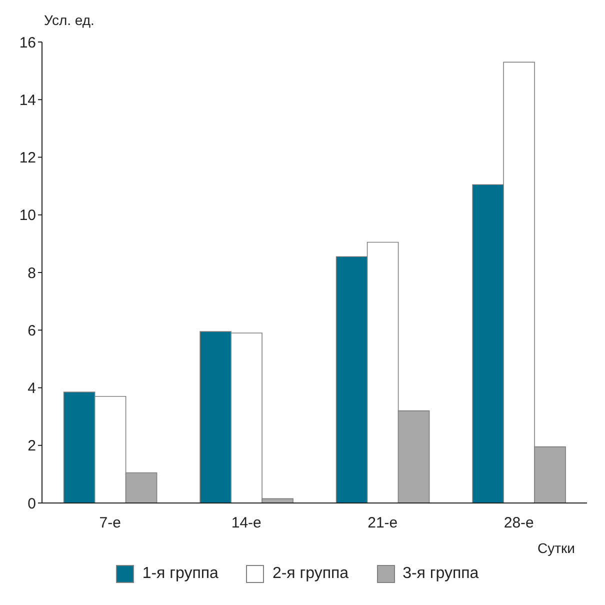 This screenshot has width=605, height=605. I want to click on y-tick-label: 0, so click(32, 503).